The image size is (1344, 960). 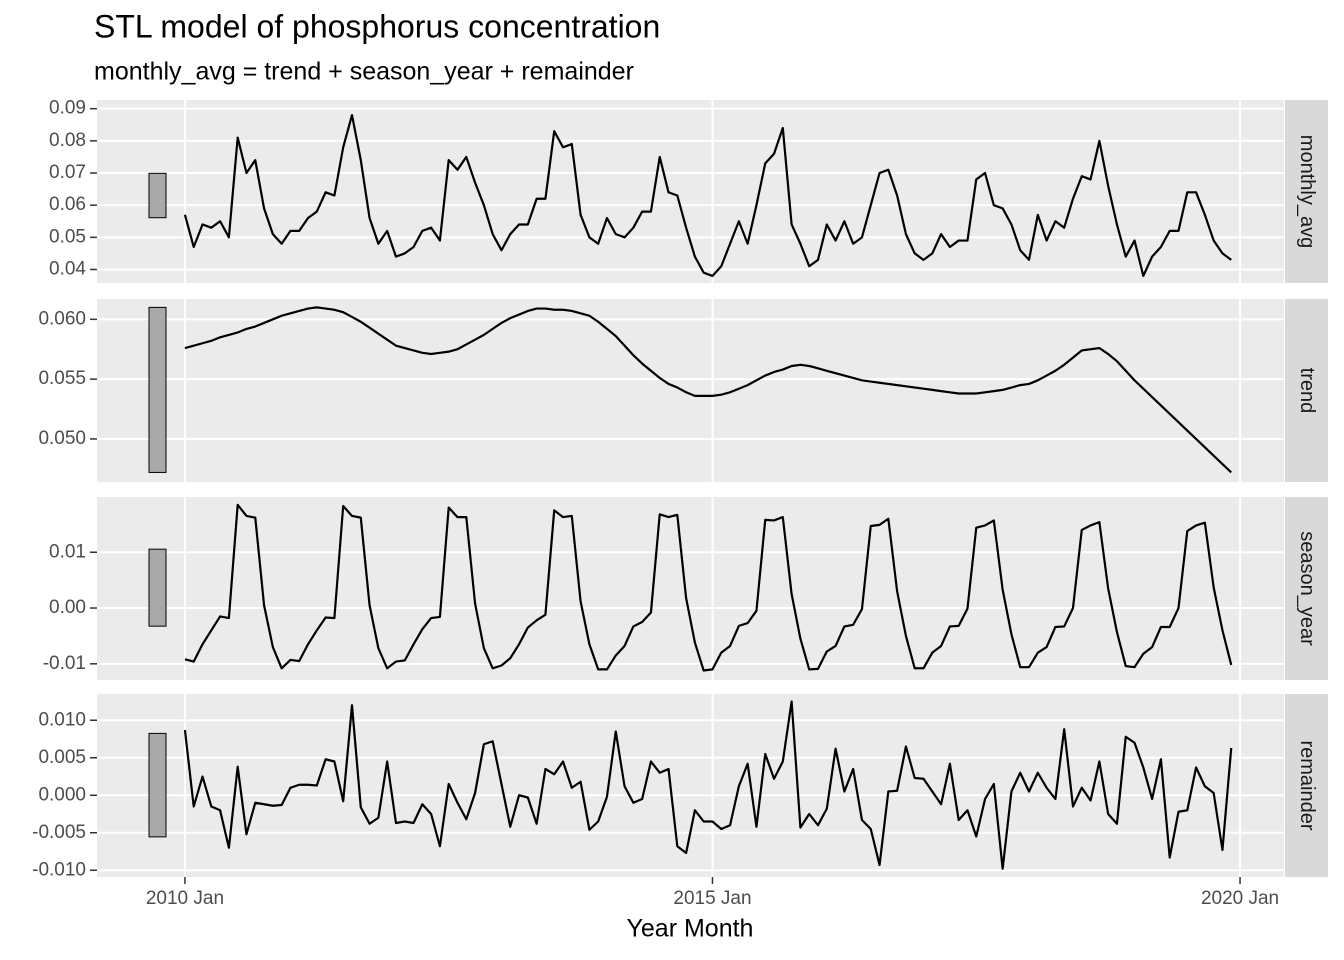 I want to click on y-tick-label: 0.060, so click(x=62, y=318).